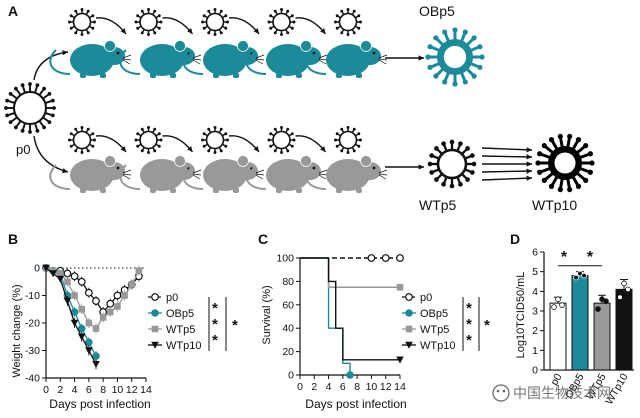 This screenshot has width=640, height=418. I want to click on mouse-mutant-4-ear, so click(306, 46).